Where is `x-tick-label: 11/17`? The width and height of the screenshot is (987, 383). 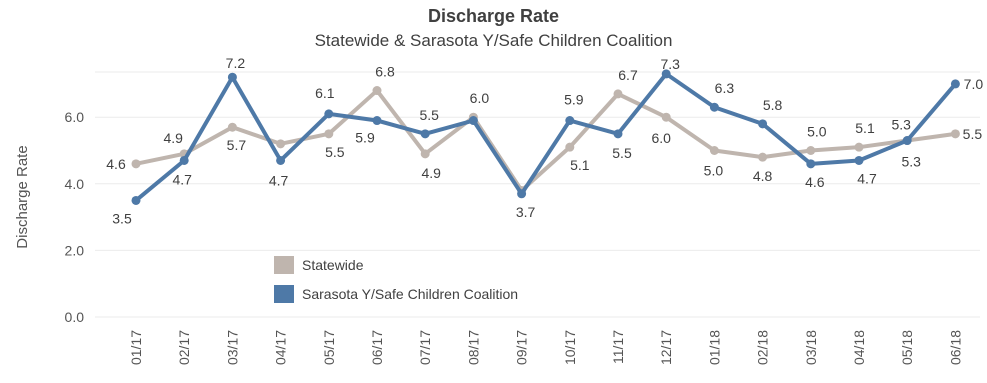
x-tick-label: 11/17 is located at coordinates (618, 347).